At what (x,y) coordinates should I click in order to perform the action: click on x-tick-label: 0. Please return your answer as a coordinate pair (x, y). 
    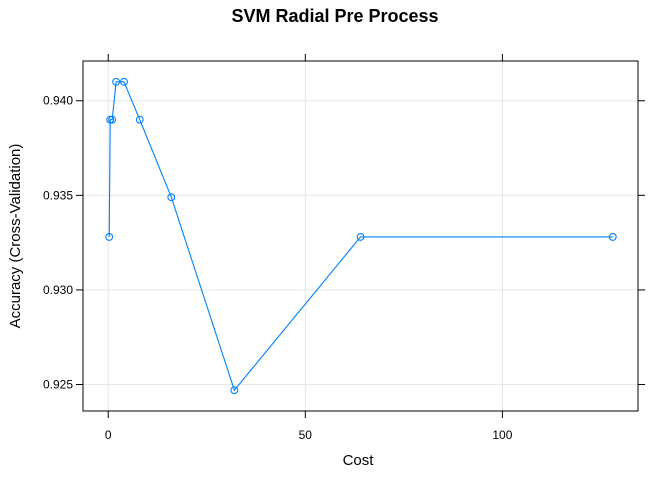
    Looking at the image, I should click on (108, 435).